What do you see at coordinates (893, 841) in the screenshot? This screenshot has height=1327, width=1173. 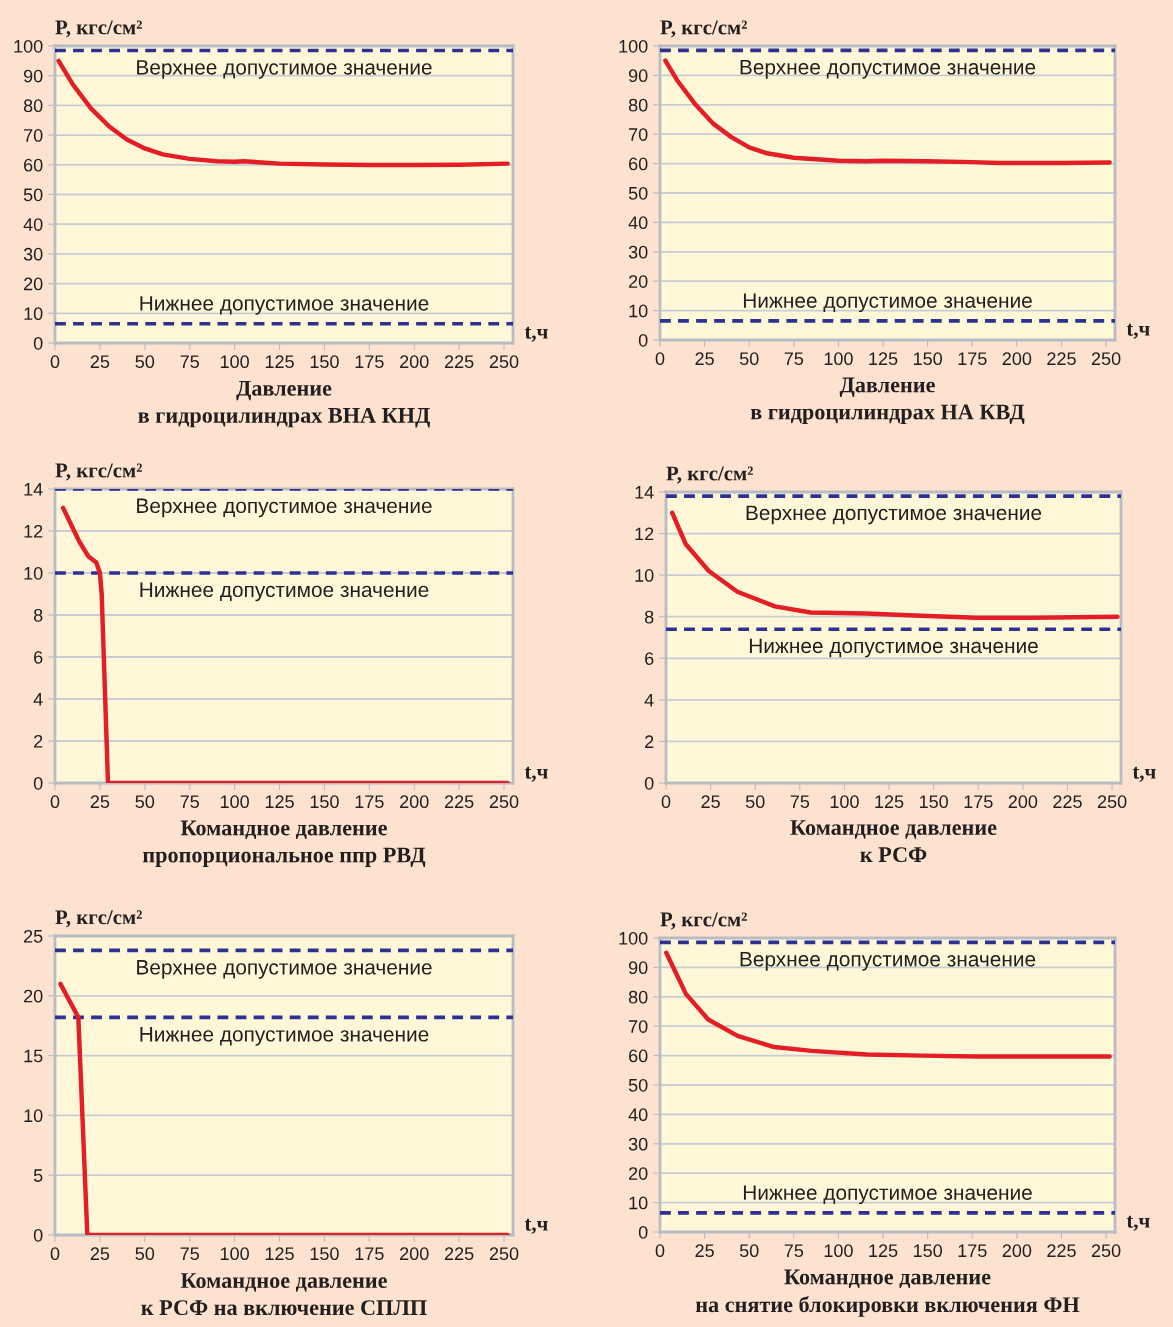 I see `text: Командное давление к РСФ` at bounding box center [893, 841].